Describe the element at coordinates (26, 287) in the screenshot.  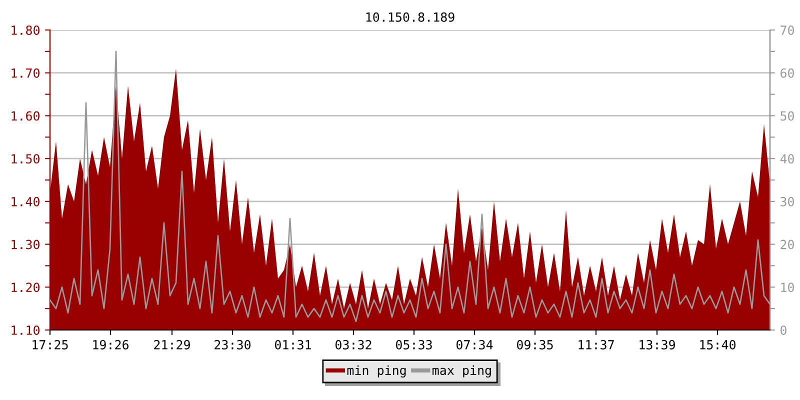
I see `y-tick-label: 1.20` at that location.